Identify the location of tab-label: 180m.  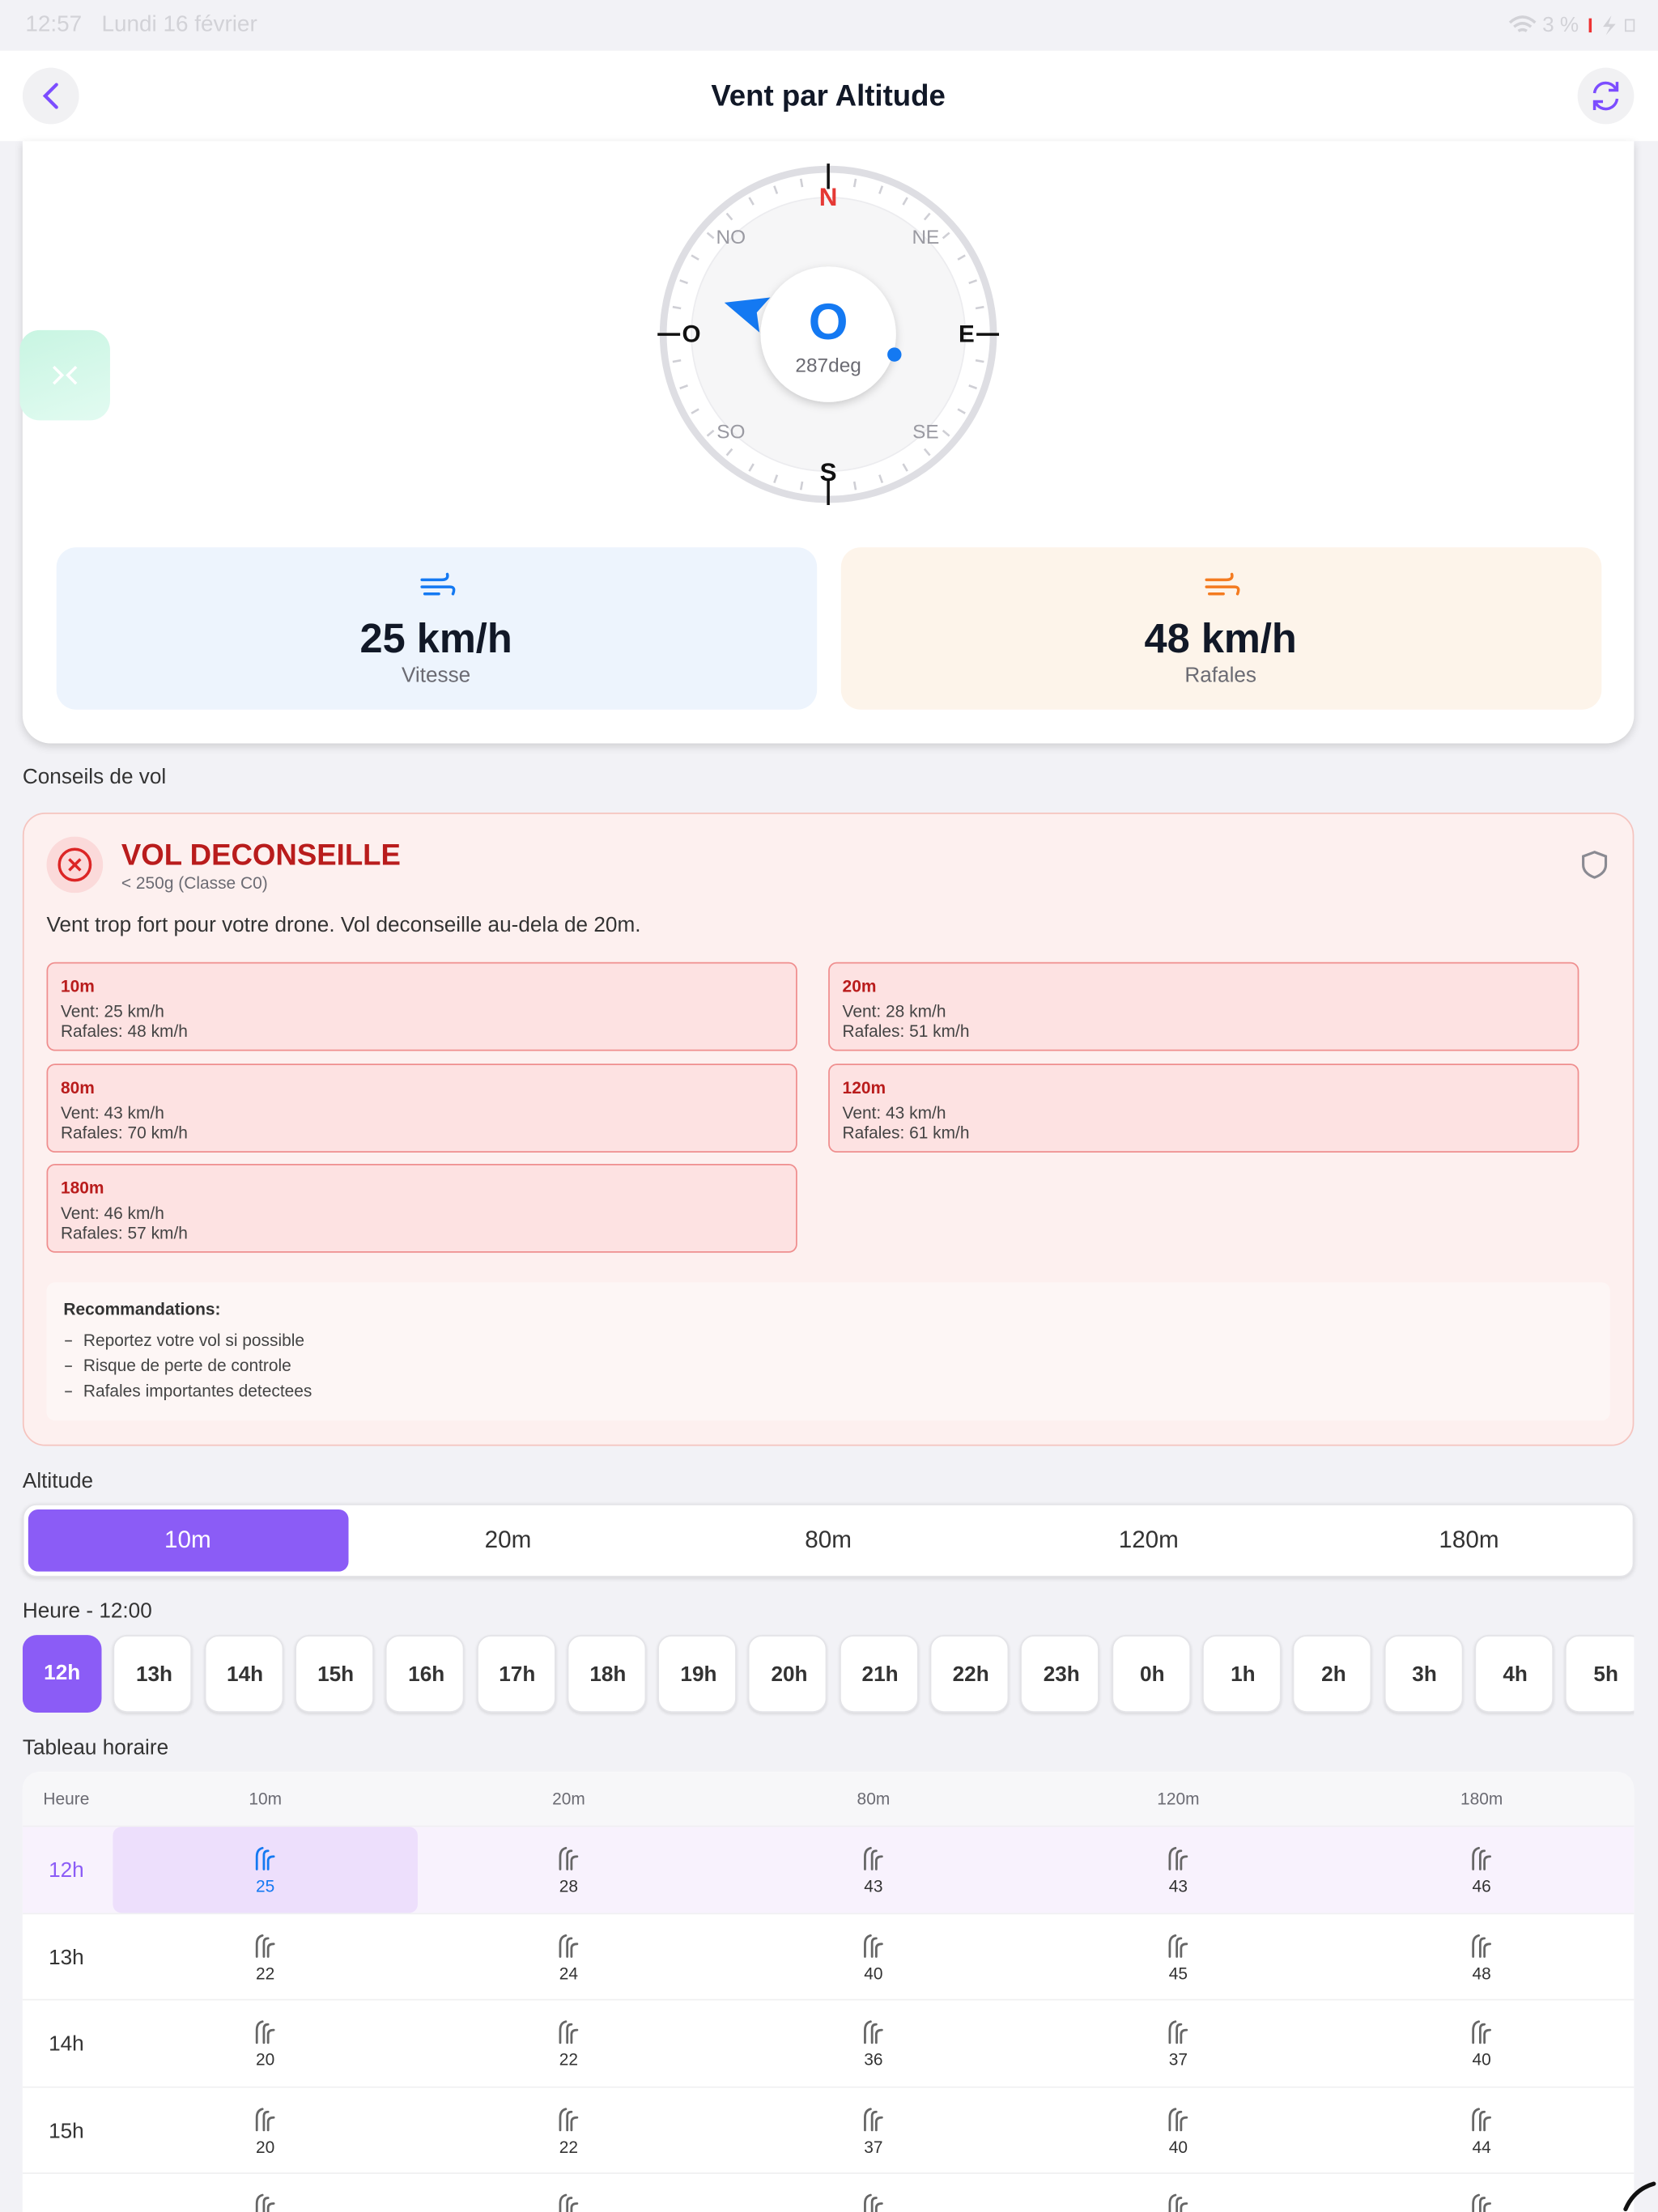
(1469, 1540).